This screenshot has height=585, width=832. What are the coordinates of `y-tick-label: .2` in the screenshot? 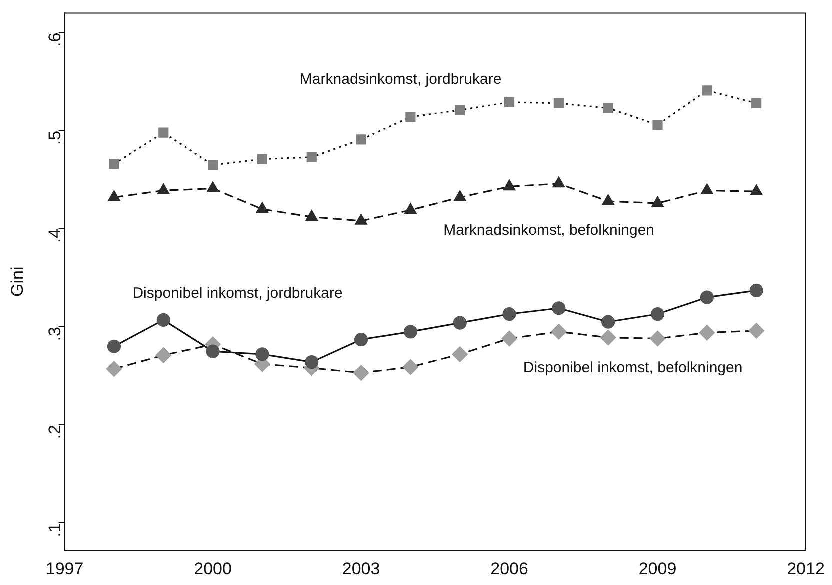 It's located at (54, 432).